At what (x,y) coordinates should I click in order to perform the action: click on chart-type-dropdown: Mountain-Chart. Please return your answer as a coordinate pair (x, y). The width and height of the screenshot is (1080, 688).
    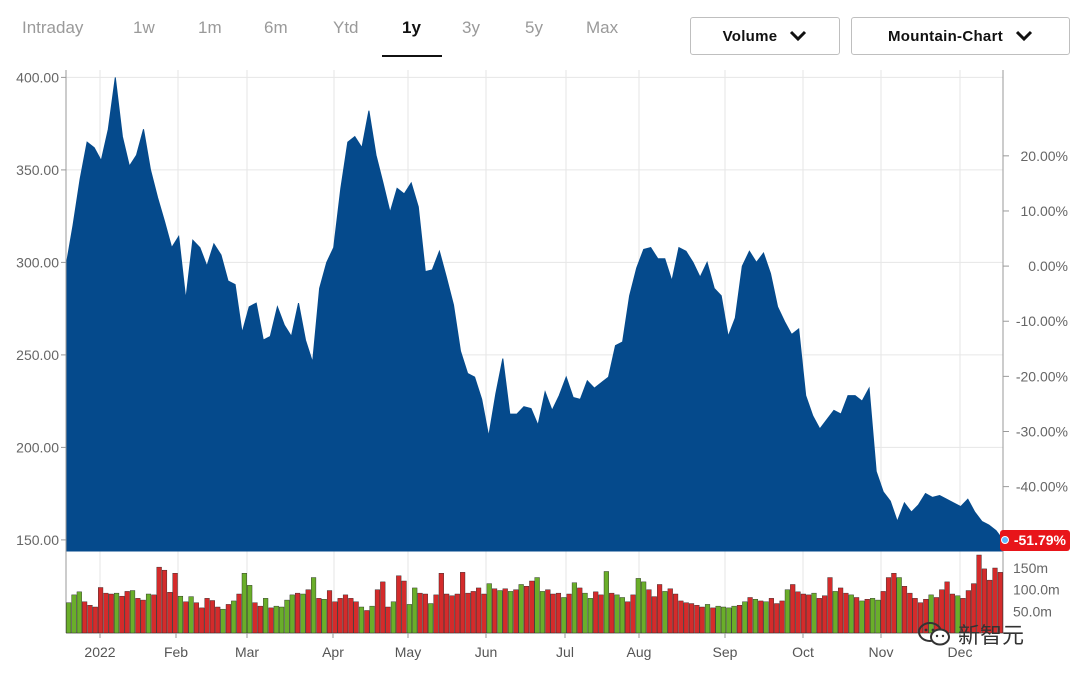
    Looking at the image, I should click on (960, 36).